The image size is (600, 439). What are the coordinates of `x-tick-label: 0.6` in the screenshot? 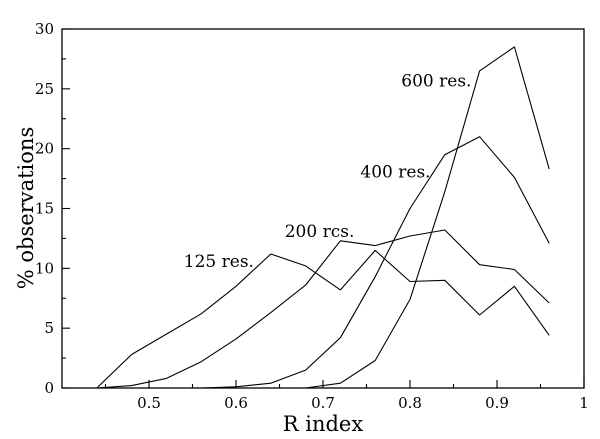 It's located at (236, 403).